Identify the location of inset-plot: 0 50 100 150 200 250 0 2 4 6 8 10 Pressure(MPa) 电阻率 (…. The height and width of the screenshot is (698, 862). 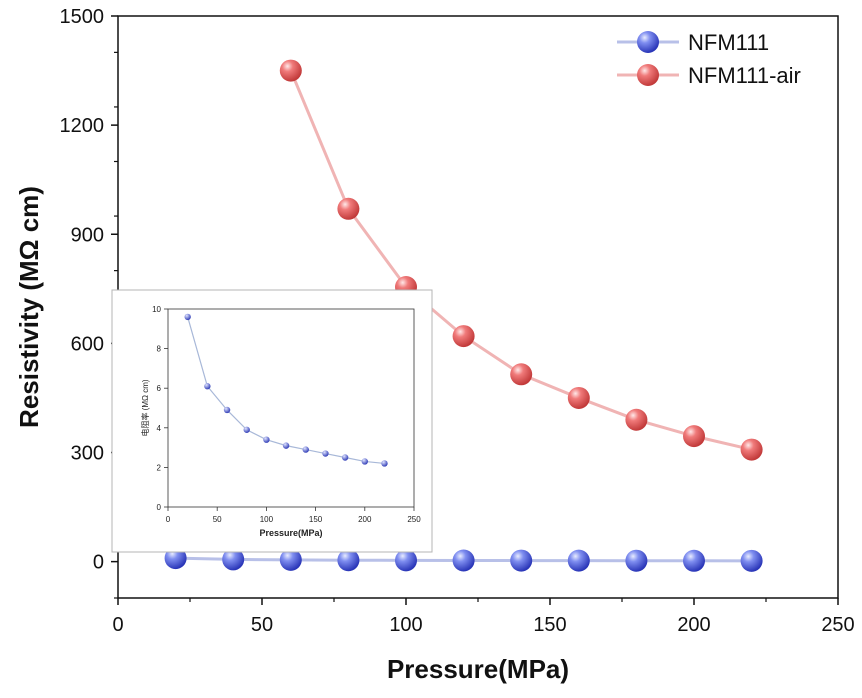
(272, 421).